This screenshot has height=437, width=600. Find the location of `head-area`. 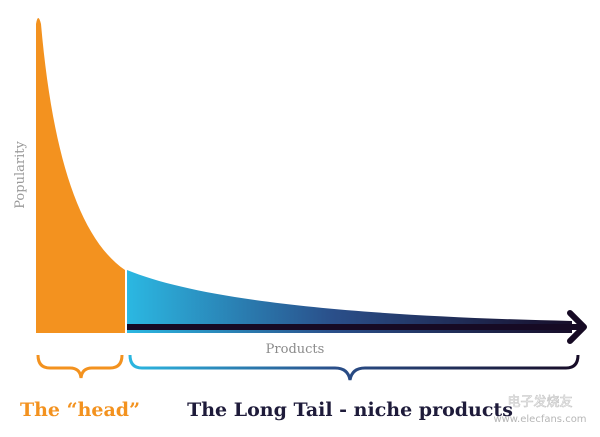

head-area is located at coordinates (80, 175).